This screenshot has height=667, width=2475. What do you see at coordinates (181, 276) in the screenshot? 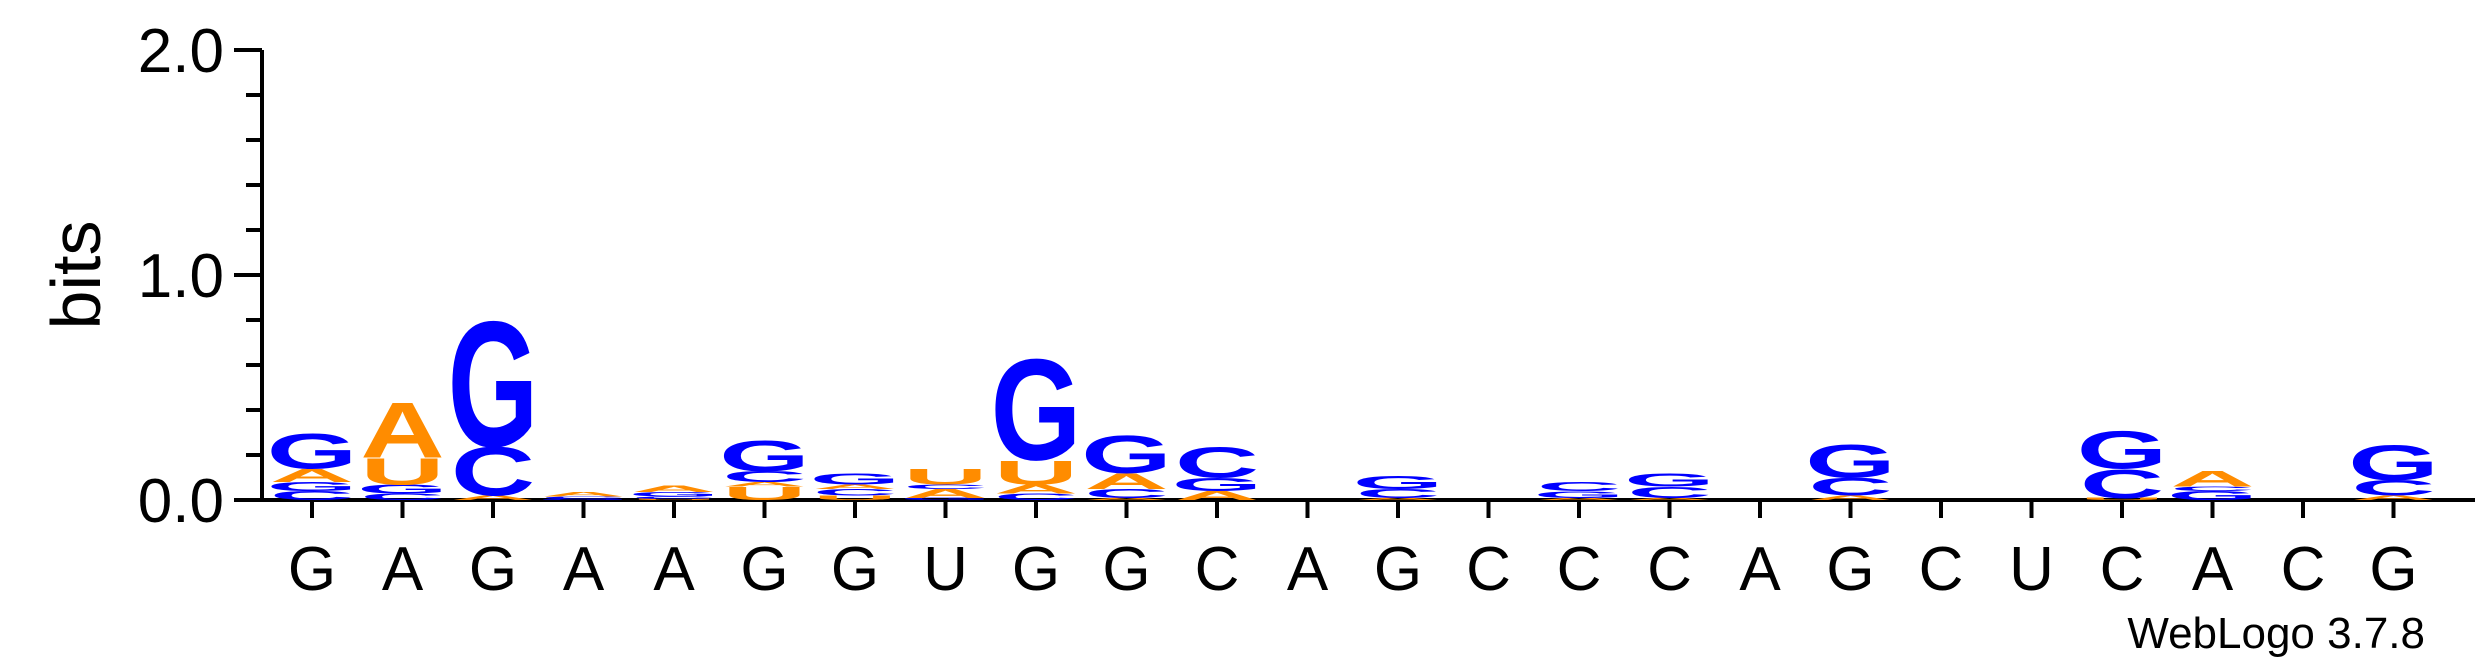
I see `y-tick-label: 1.0` at bounding box center [181, 276].